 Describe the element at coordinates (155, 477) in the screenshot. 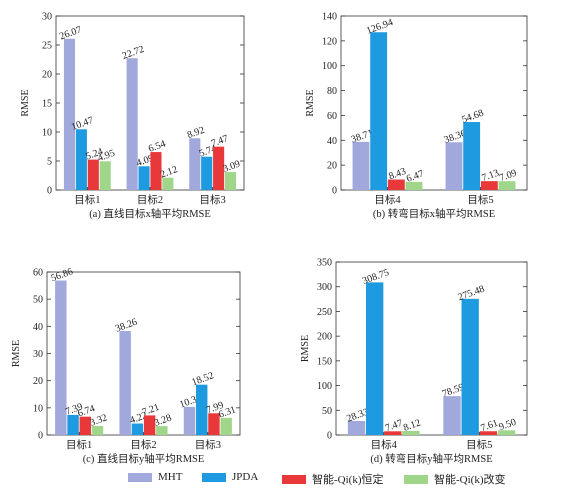

I see `legend-item-mht: MHT` at that location.